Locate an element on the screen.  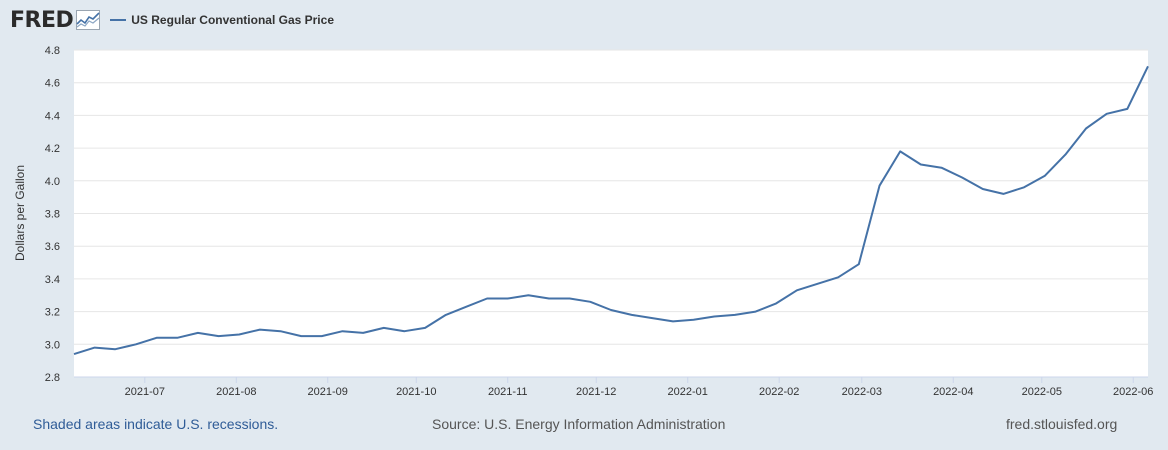
y-tick-label: 4.2 is located at coordinates (52, 149).